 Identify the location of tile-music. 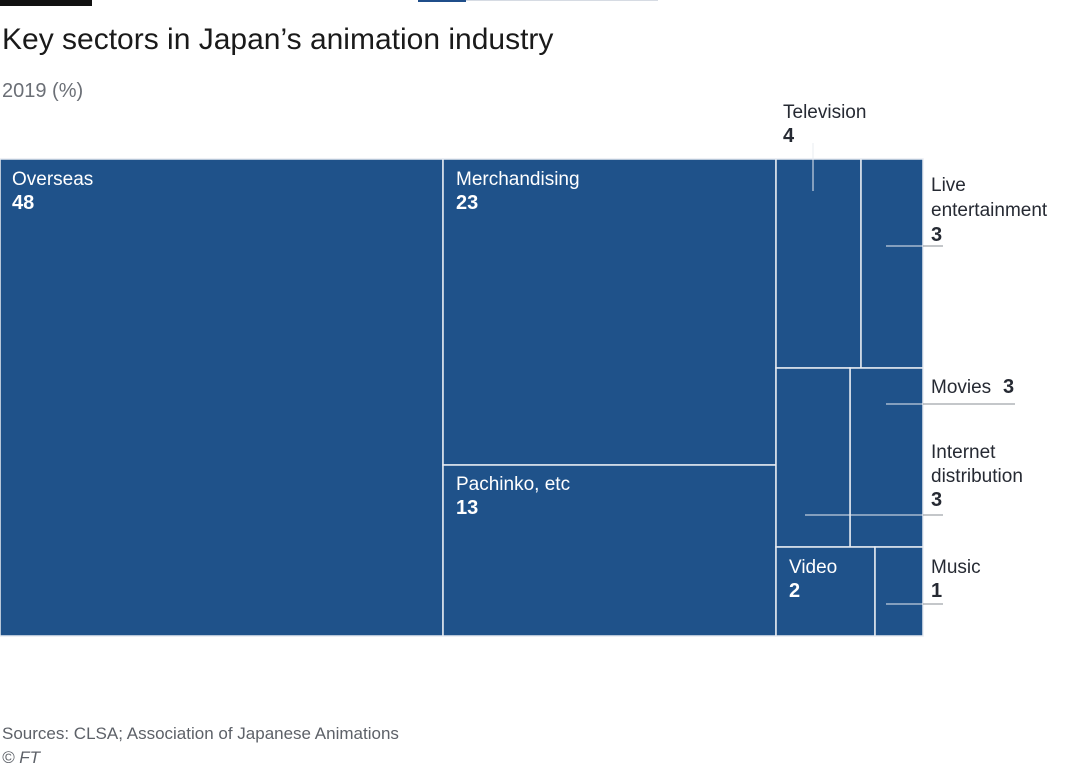
(899, 591).